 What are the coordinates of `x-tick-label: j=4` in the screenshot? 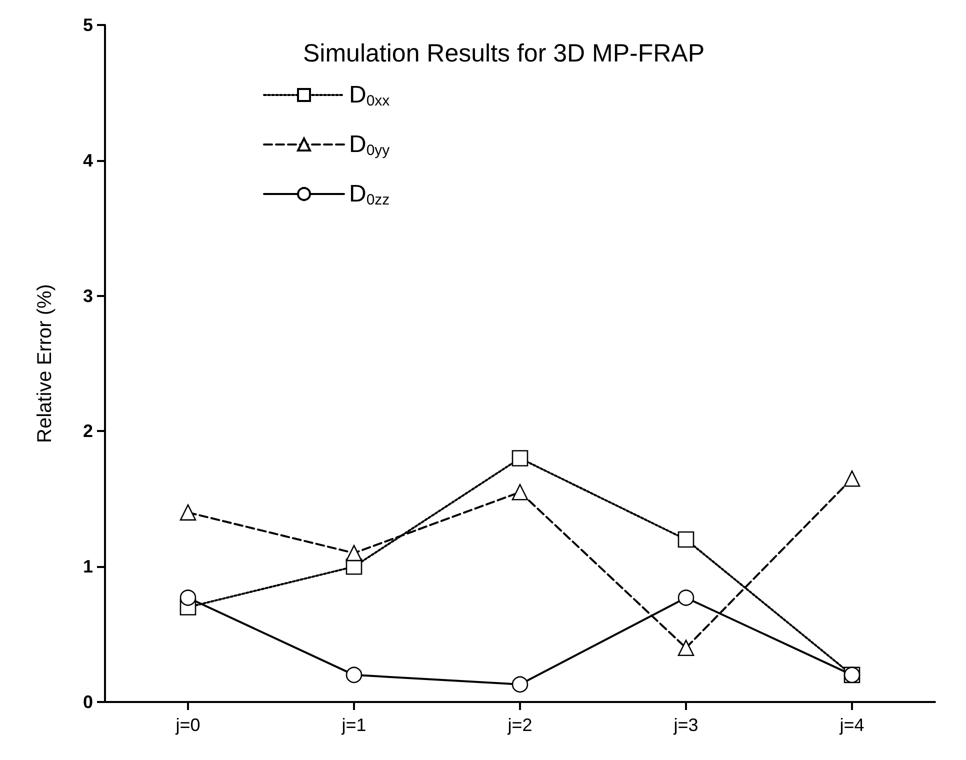 It's located at (851, 725).